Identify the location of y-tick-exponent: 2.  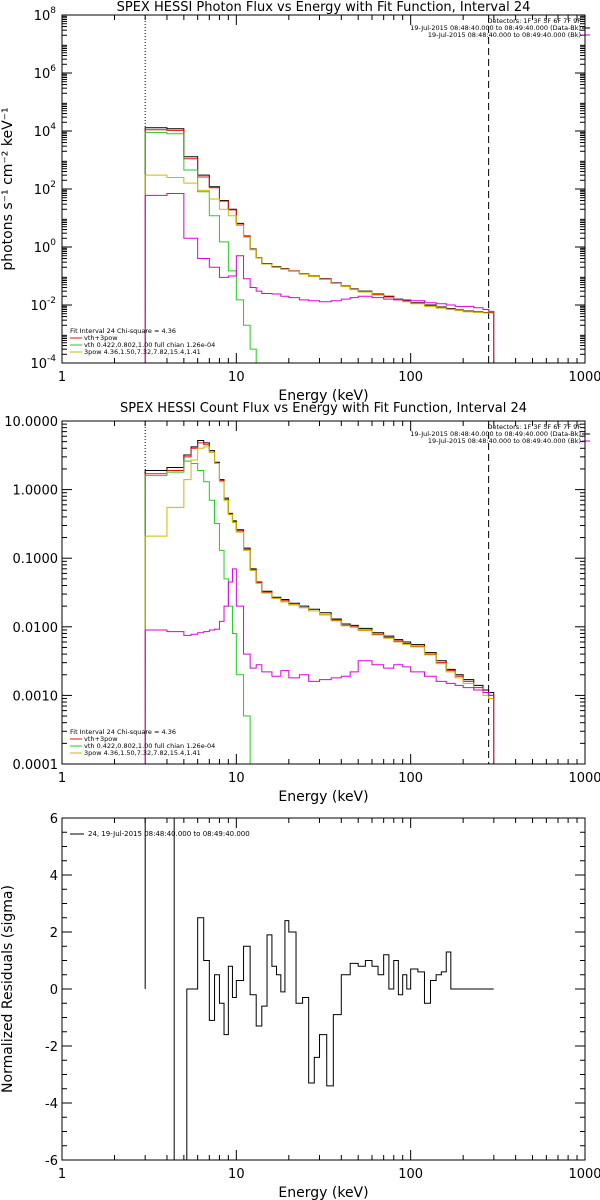
(53, 185).